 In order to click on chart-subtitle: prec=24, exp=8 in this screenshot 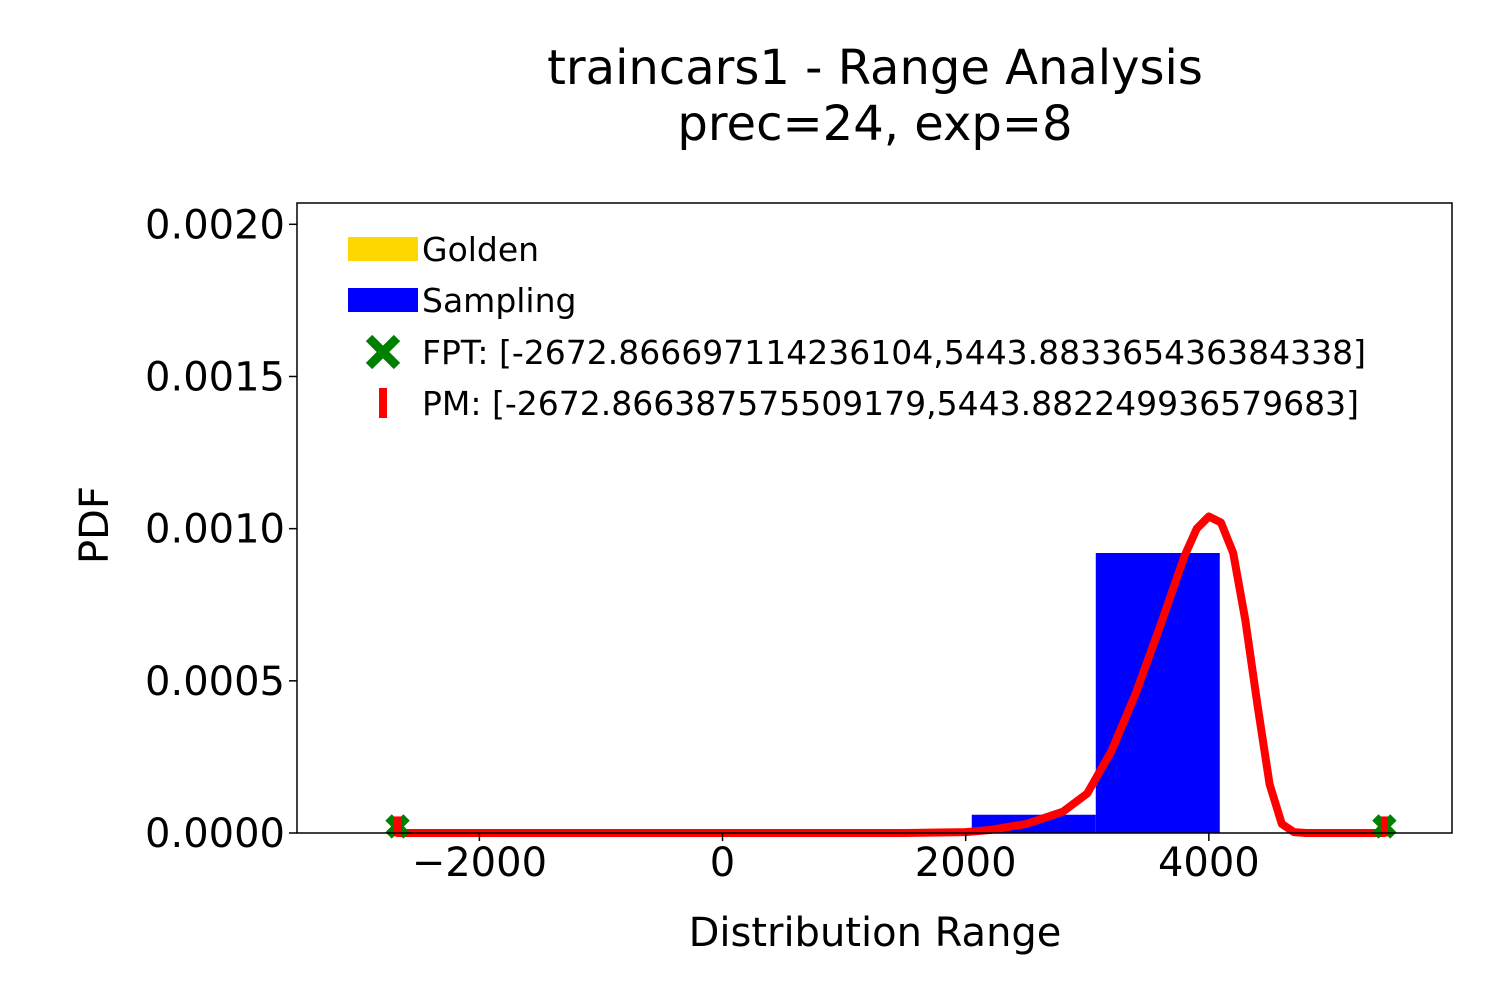, I will do `click(874, 124)`.